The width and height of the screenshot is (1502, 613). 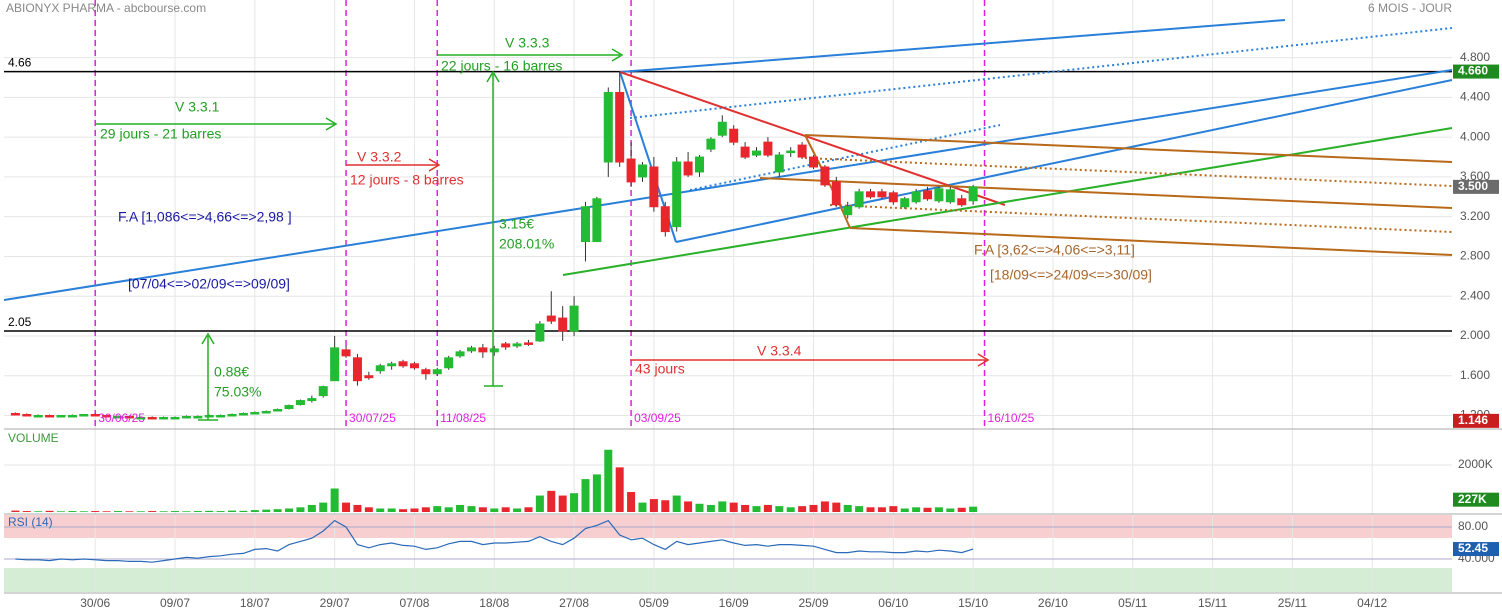 I want to click on last-price-badge, so click(x=1476, y=186).